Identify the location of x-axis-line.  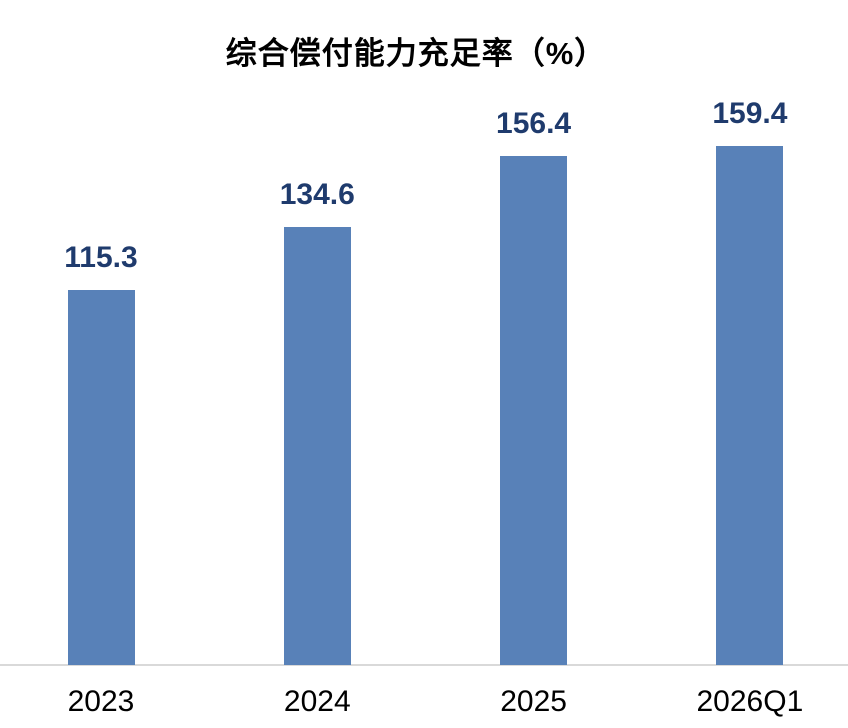
(424, 665).